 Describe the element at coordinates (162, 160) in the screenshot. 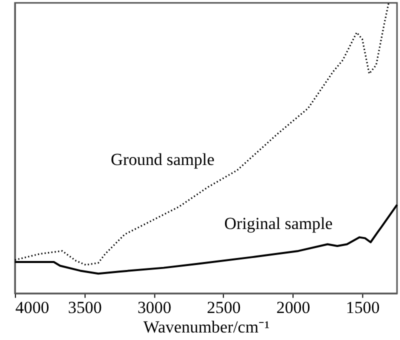

I see `series-label: Ground sample` at that location.